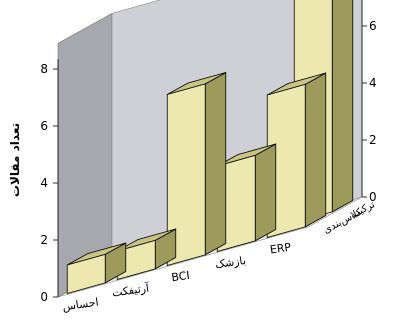 The width and height of the screenshot is (393, 325). What do you see at coordinates (44, 126) in the screenshot?
I see `y-tick-label-left: 6` at bounding box center [44, 126].